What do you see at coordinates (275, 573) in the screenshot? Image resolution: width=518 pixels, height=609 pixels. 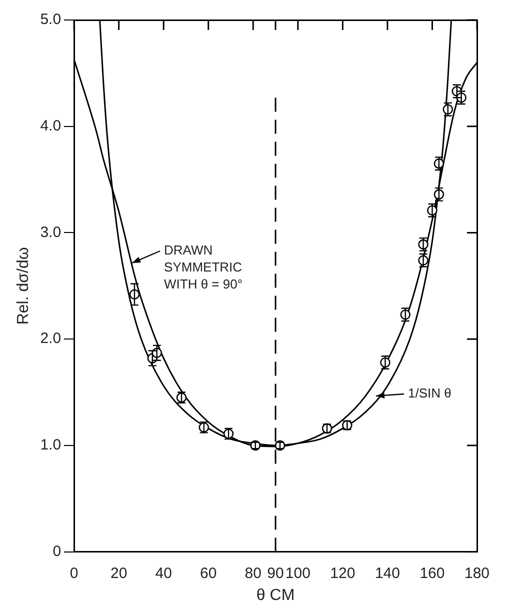 I see `x-tick-label: 90` at bounding box center [275, 573].